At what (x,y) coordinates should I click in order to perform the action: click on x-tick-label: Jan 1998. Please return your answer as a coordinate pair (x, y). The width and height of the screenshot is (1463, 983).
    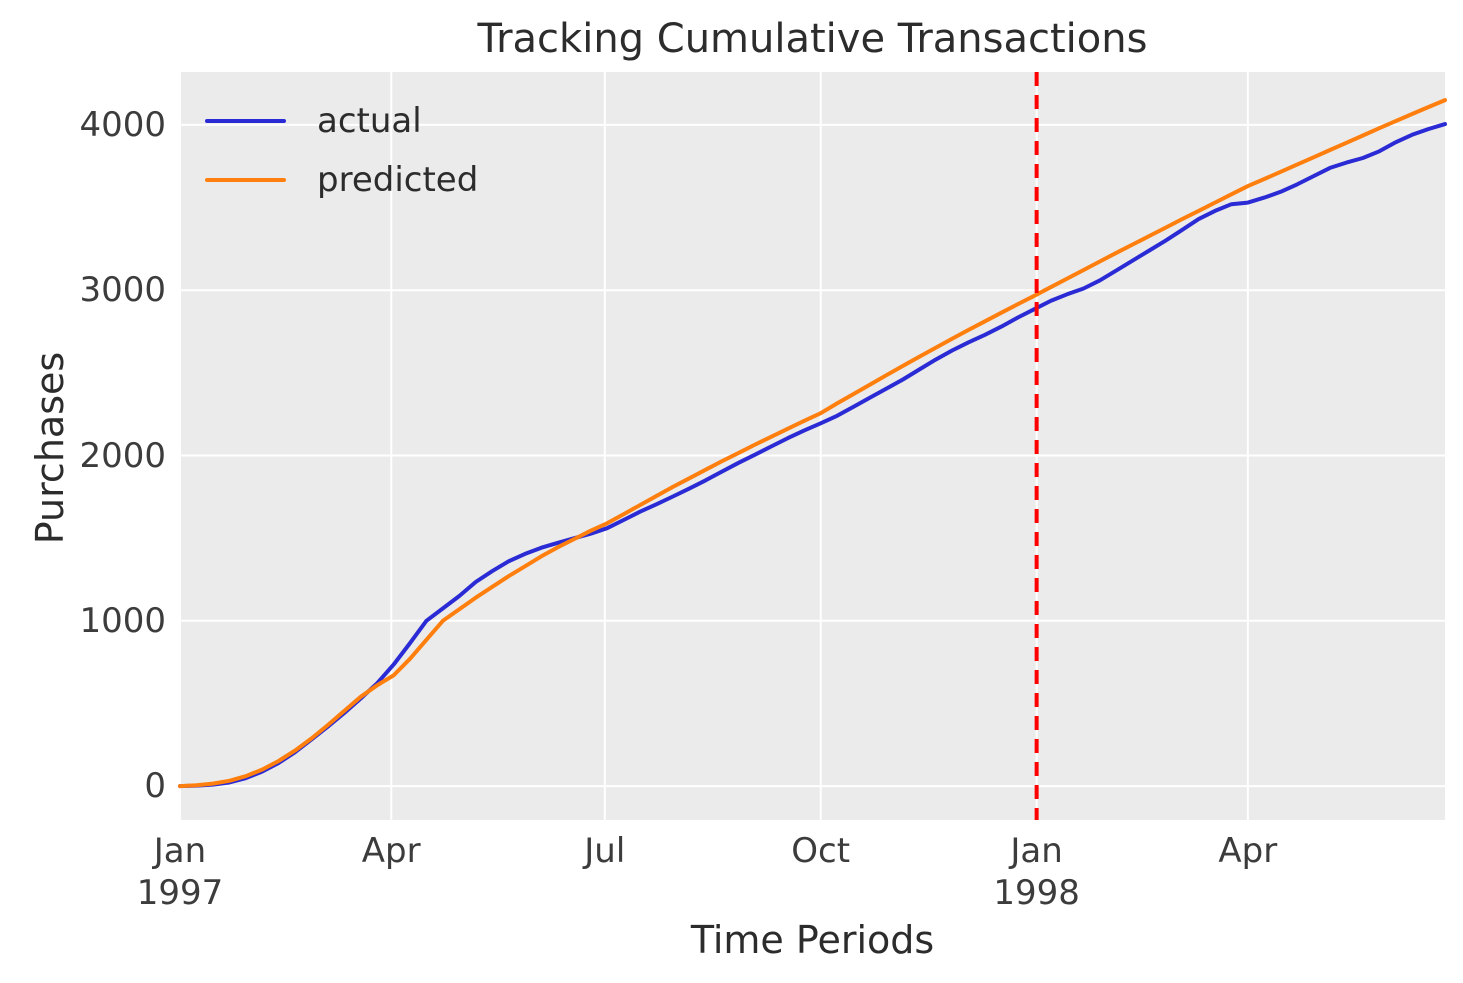
    Looking at the image, I should click on (1037, 872).